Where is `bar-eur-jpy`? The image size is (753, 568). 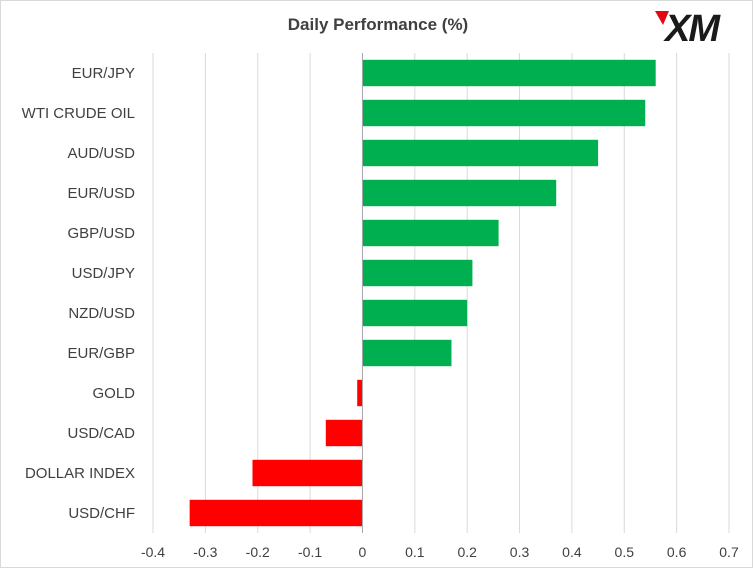
bar-eur-jpy is located at coordinates (509, 73).